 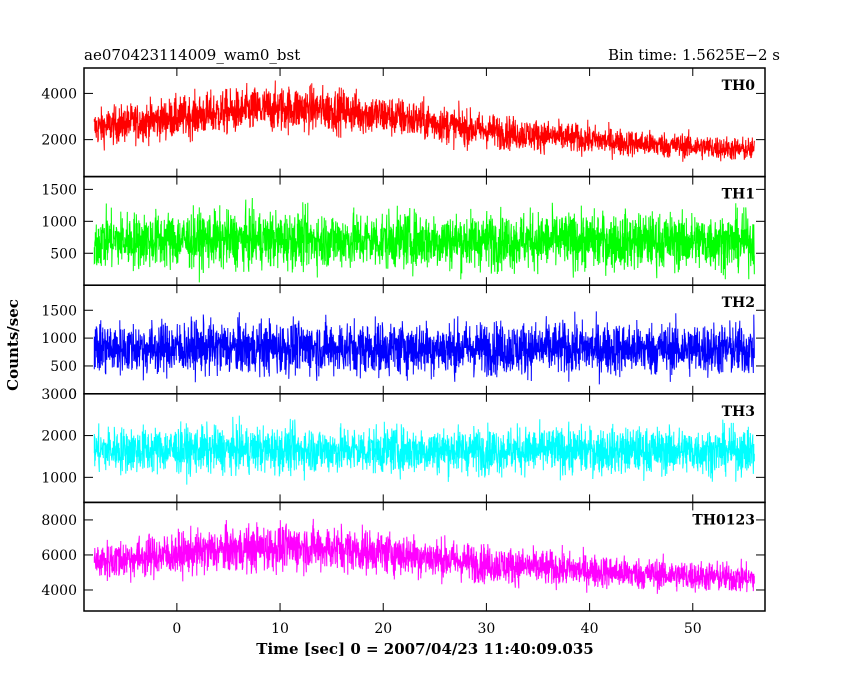 I want to click on x-tick-label: 20, so click(x=383, y=629).